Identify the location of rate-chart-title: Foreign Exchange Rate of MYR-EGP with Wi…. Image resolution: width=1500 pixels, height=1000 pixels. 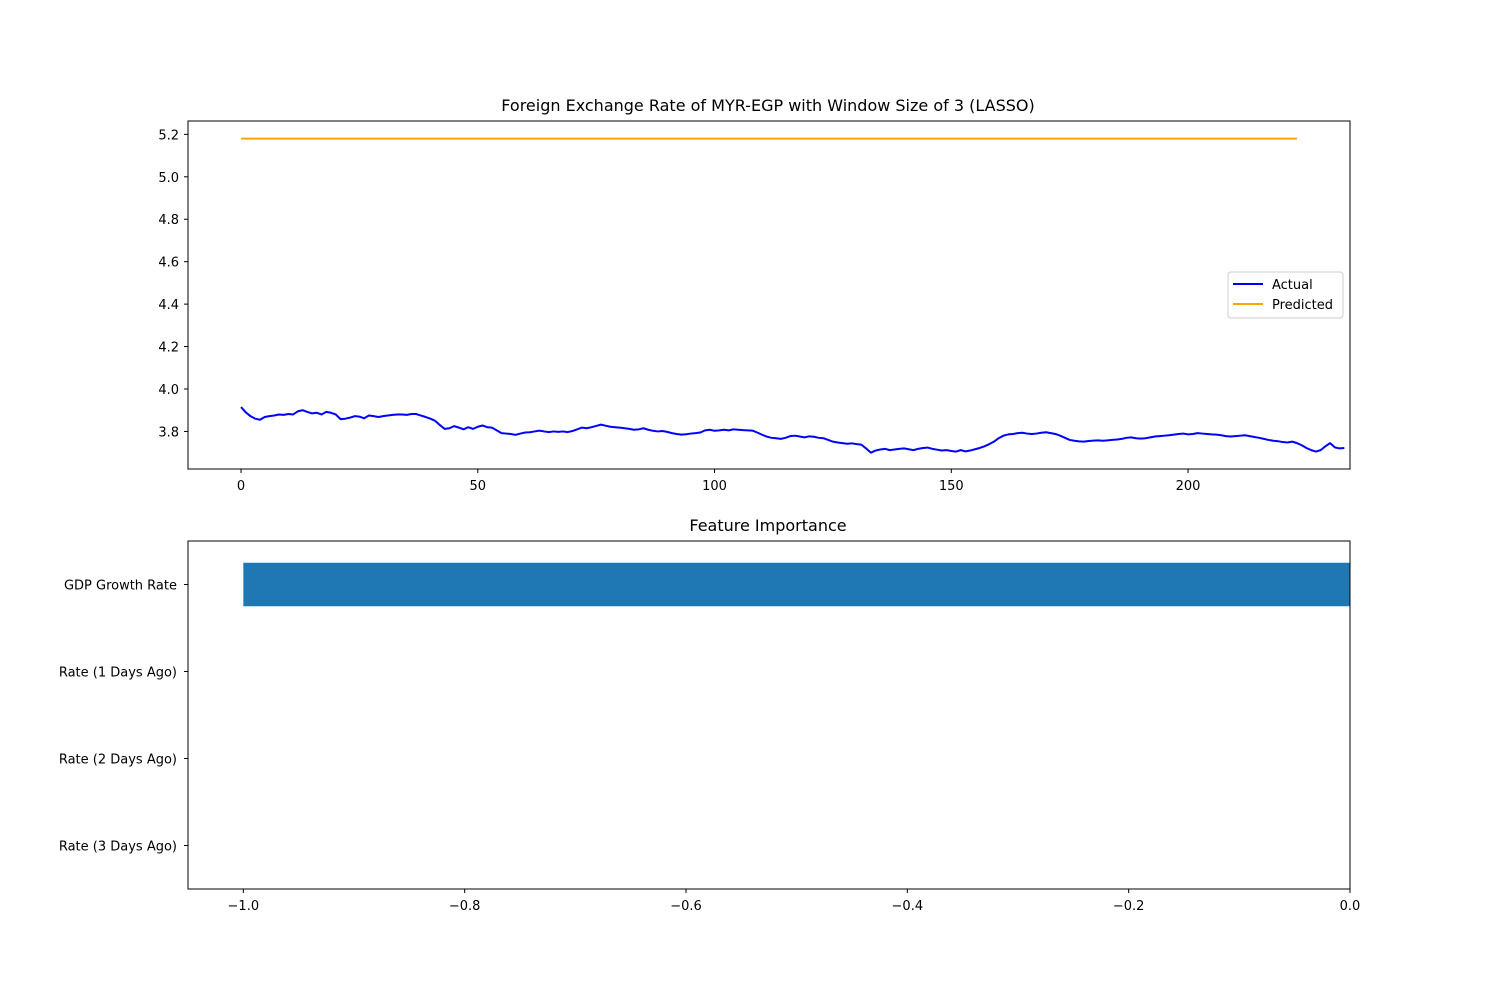
(767, 105).